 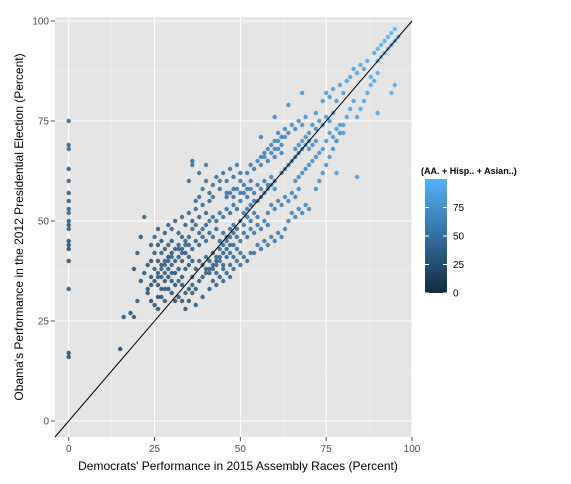 What do you see at coordinates (445, 251) in the screenshot?
I see `legend-ticks: 0 25 50 75` at bounding box center [445, 251].